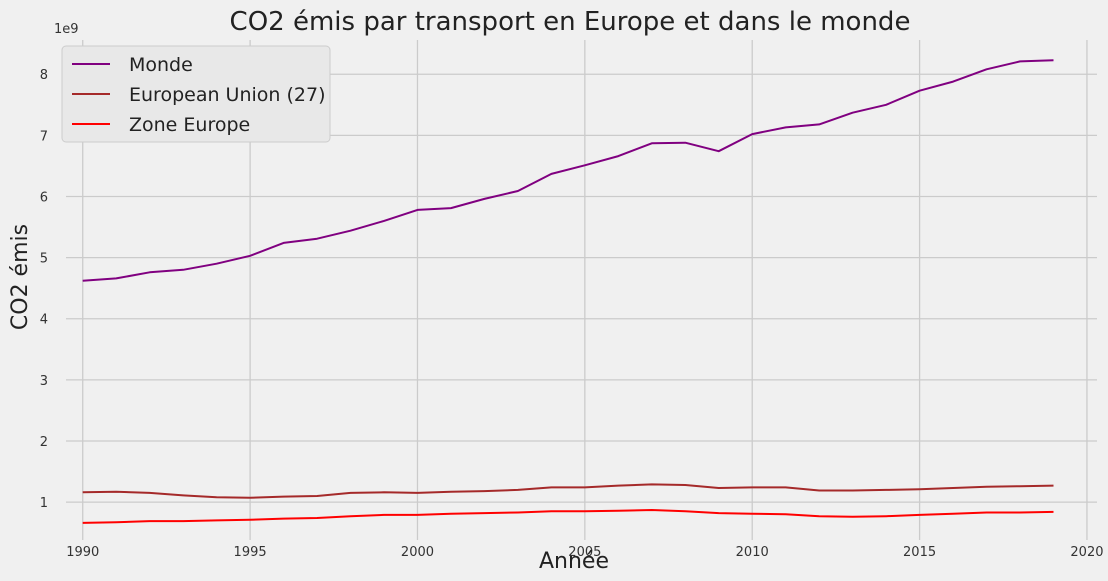 Image resolution: width=1108 pixels, height=581 pixels. I want to click on y-tick-label: 3, so click(44, 381).